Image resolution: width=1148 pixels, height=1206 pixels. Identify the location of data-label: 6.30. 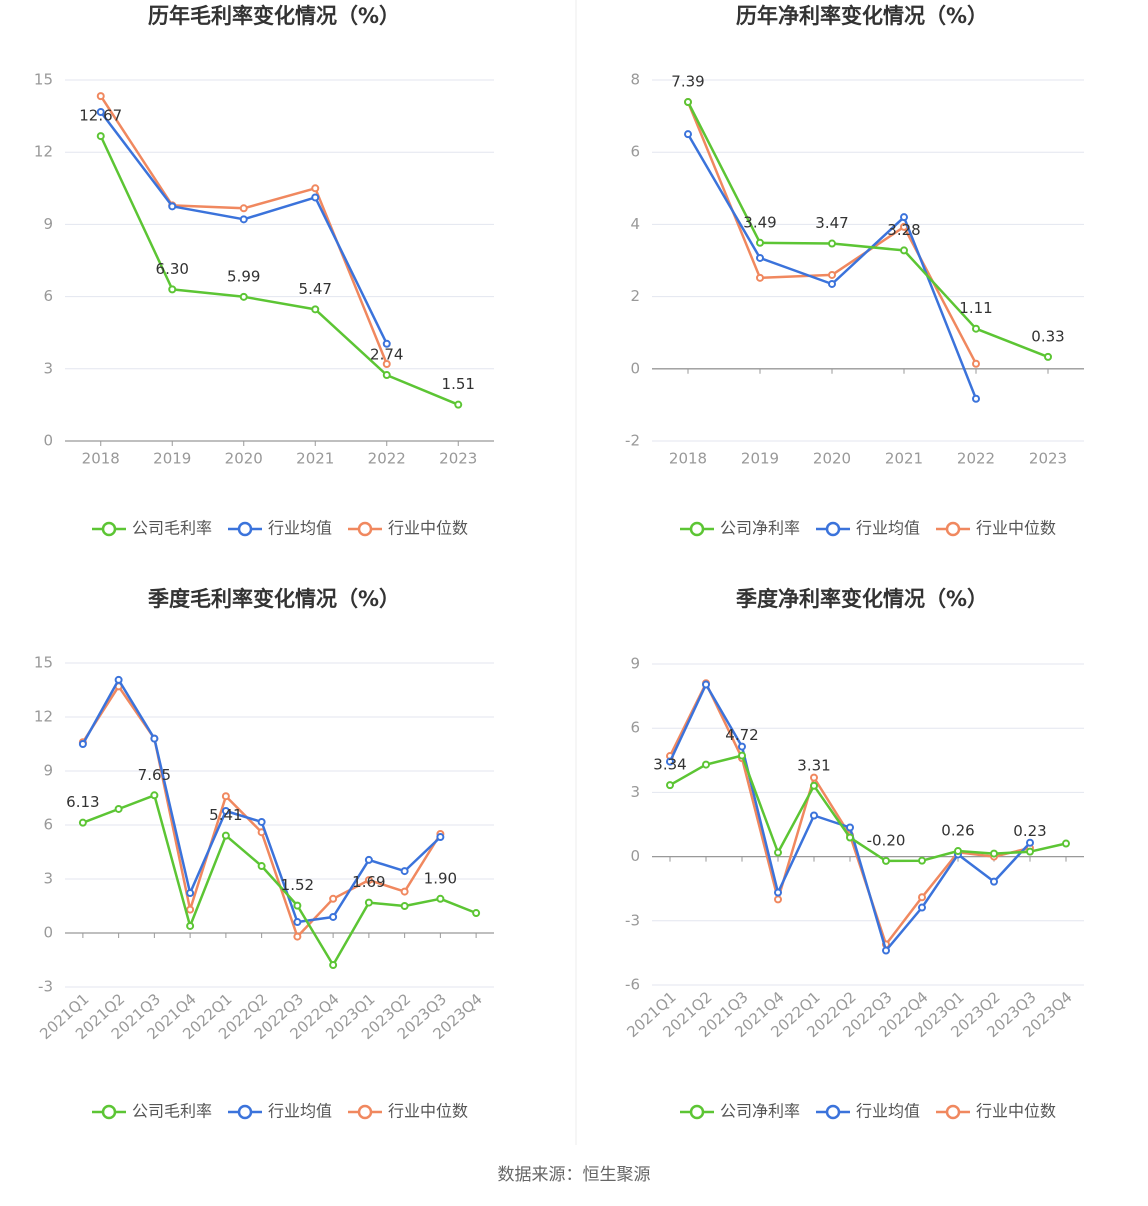
(172, 269).